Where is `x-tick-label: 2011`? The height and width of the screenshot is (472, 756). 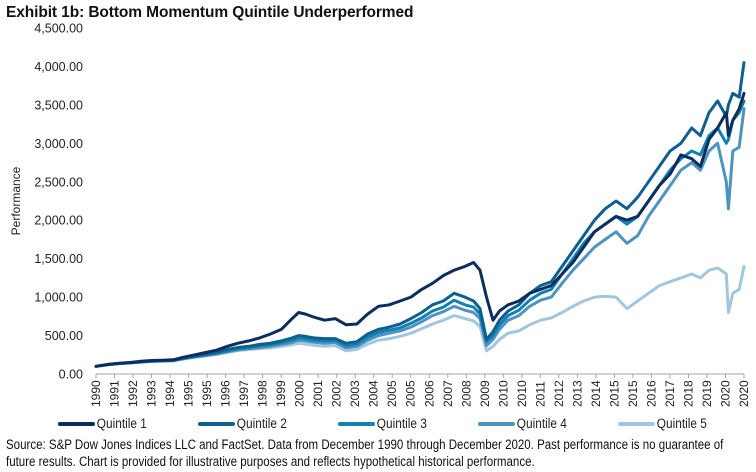
x-tick-label: 2011 is located at coordinates (540, 394).